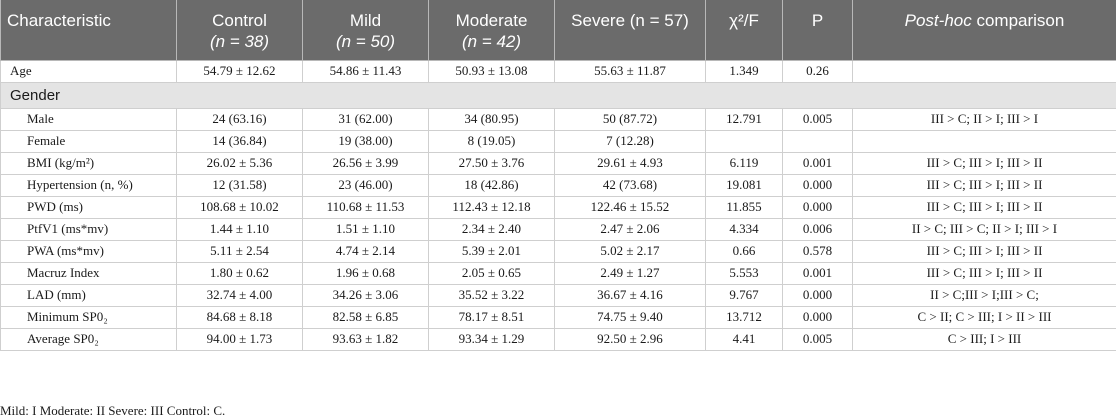 The height and width of the screenshot is (419, 1116). Describe the element at coordinates (366, 317) in the screenshot. I see `cell-mild: 82.58 ± 6.85` at that location.